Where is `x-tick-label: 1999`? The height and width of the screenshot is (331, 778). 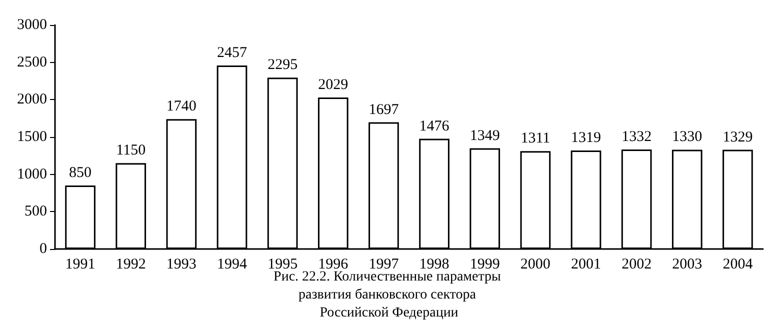
x-tick-label: 1999 is located at coordinates (485, 264).